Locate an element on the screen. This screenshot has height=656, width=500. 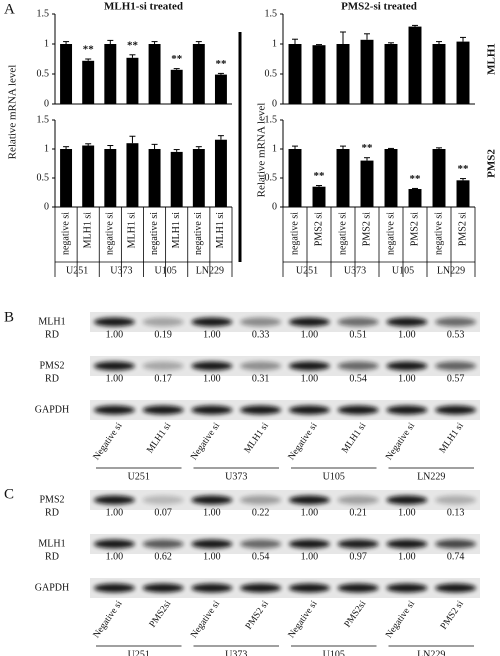
y-tick-label: 0.5 is located at coordinates (43, 177).